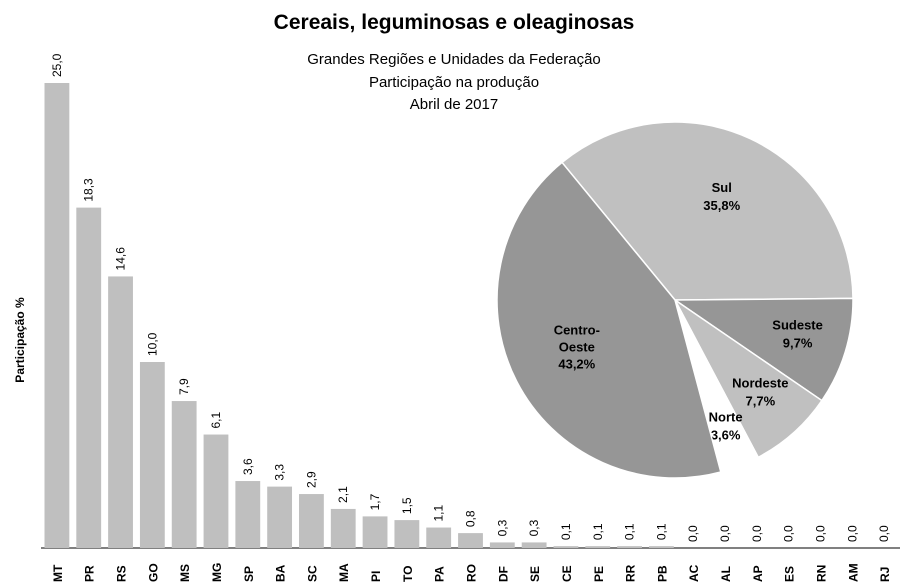  I want to click on value-label: 7,9, so click(184, 386).